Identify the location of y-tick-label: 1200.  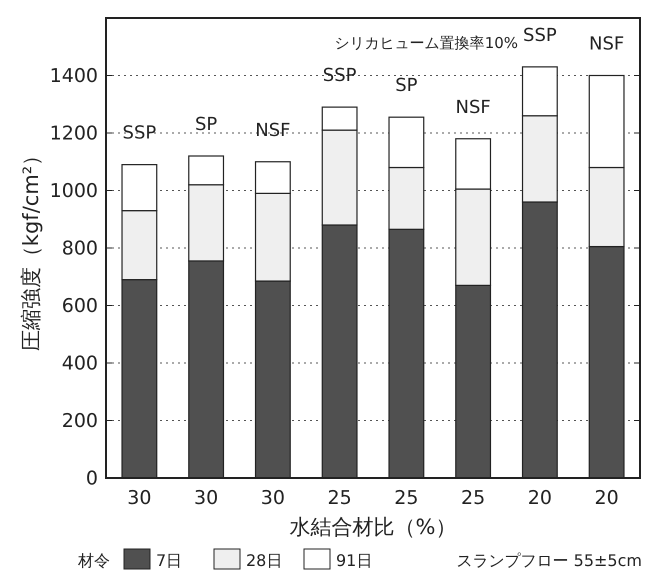
(74, 133).